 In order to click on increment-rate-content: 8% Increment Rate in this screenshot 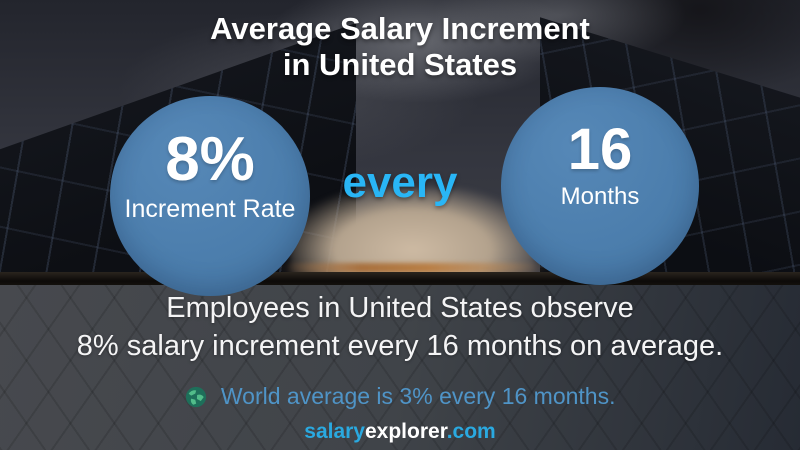, I will do `click(210, 174)`.